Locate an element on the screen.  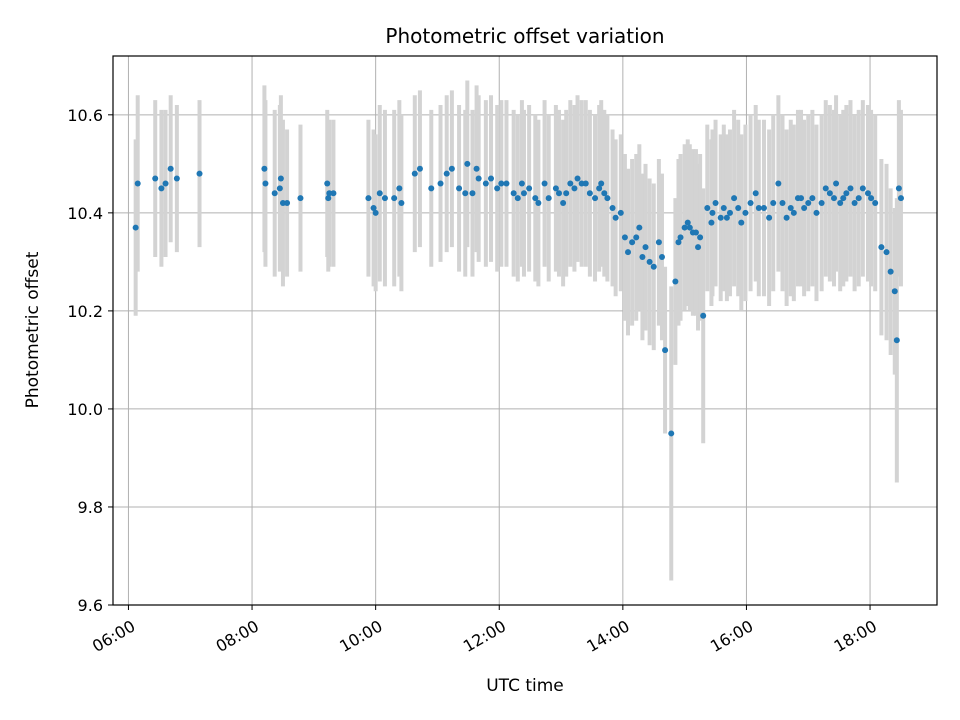
y-axis-label: Photometric offset is located at coordinates (33, 329).